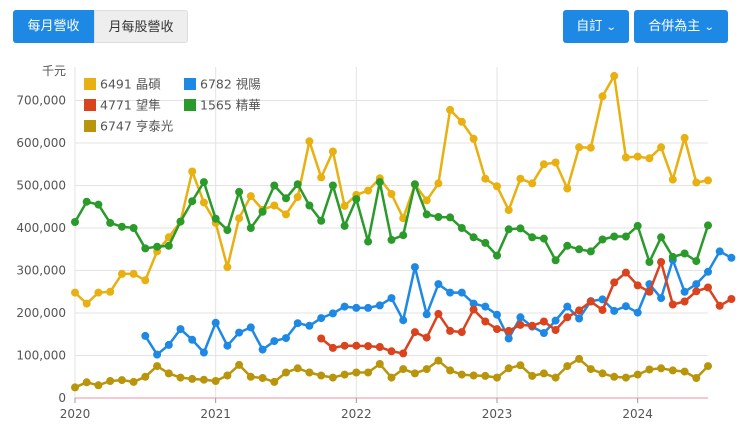 This screenshot has height=425, width=740. What do you see at coordinates (41, 101) in the screenshot?
I see `y-tick-label: 700,000` at bounding box center [41, 101].